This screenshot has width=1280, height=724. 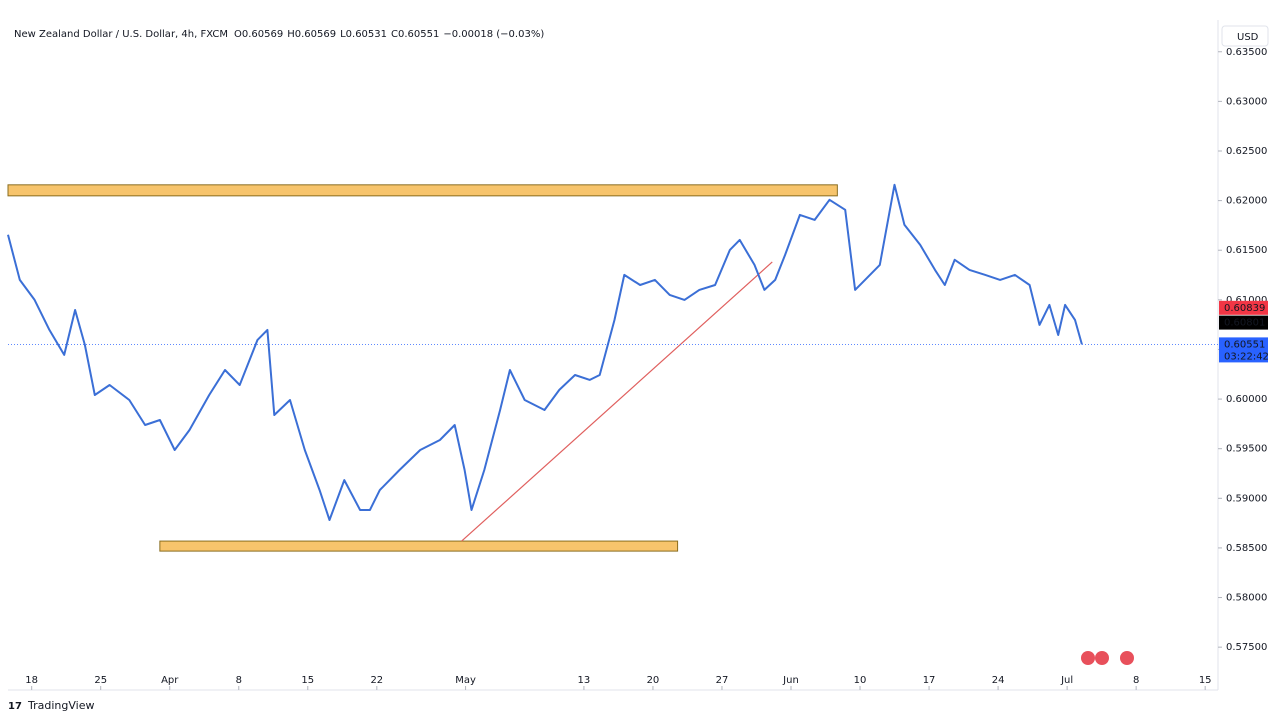 I want to click on header-text: L, so click(x=343, y=34).